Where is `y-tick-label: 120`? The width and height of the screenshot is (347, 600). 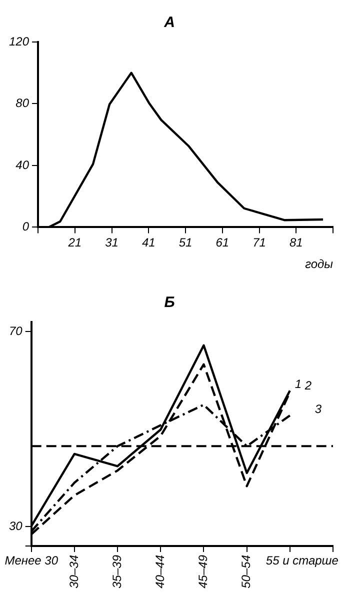
y-tick-label: 120 is located at coordinates (19, 41).